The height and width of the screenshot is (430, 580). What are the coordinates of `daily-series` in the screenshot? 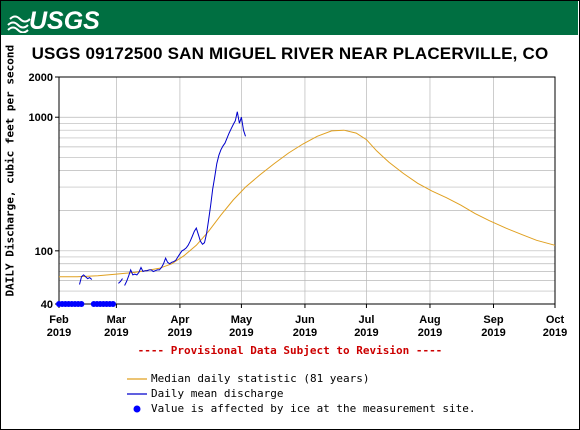 It's located at (162, 198).